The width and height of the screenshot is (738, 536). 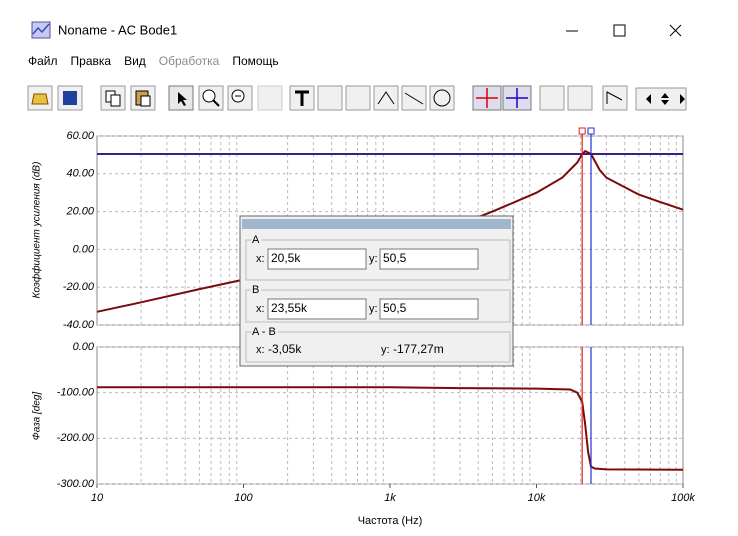 I want to click on x-tick-label: 10k, so click(x=537, y=498).